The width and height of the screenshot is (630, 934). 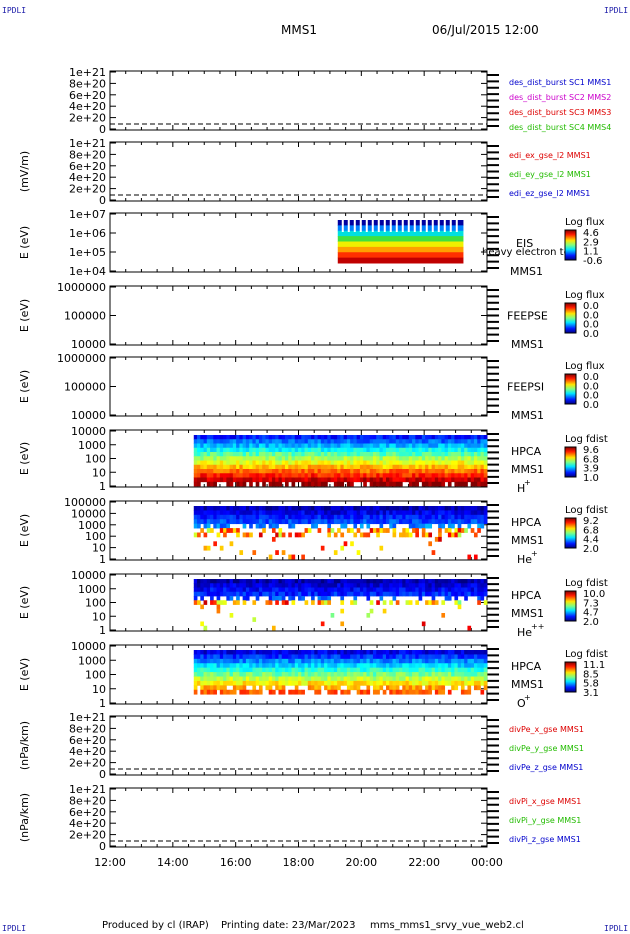 I want to click on colorbar, so click(x=570, y=606).